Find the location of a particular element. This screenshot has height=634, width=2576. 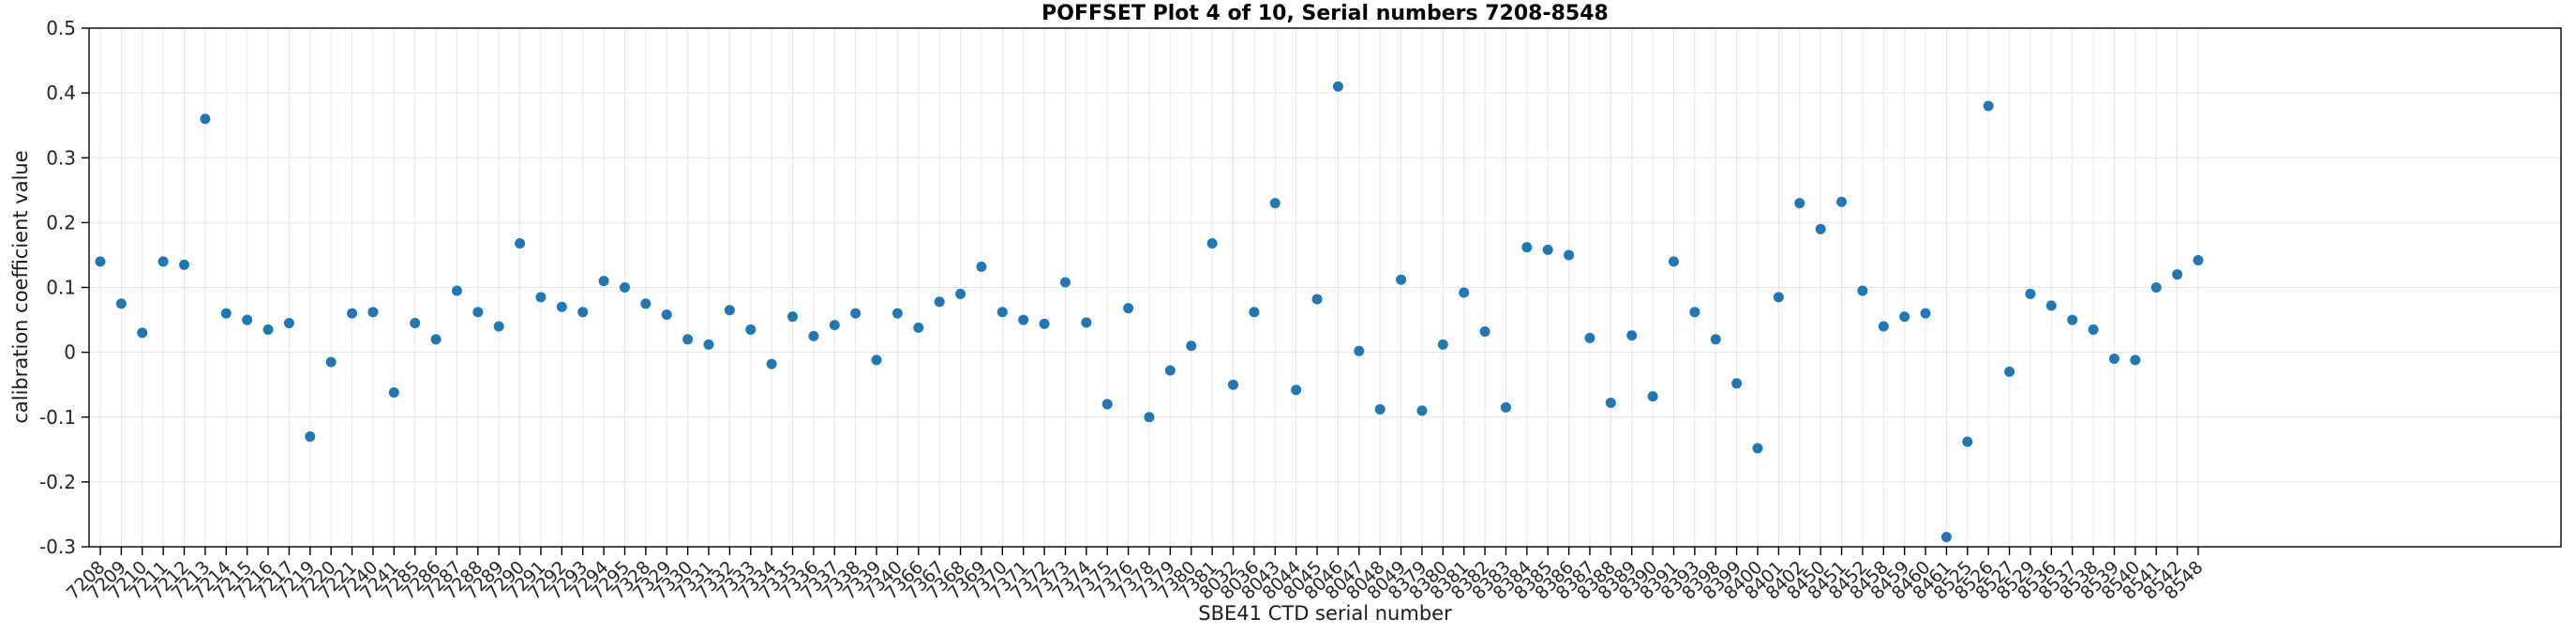

y-tick-label: 0.5 is located at coordinates (61, 28).